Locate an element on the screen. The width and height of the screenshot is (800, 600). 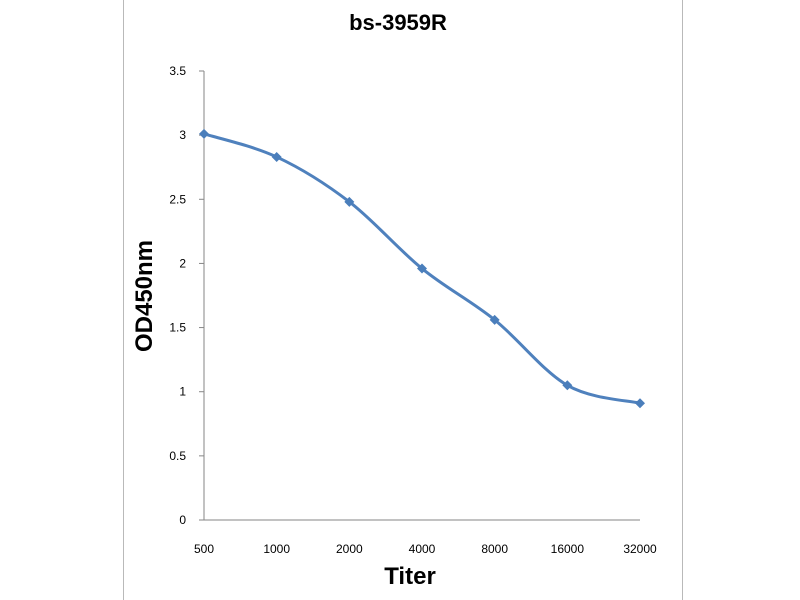
x-tick-label: 4000 is located at coordinates (422, 549).